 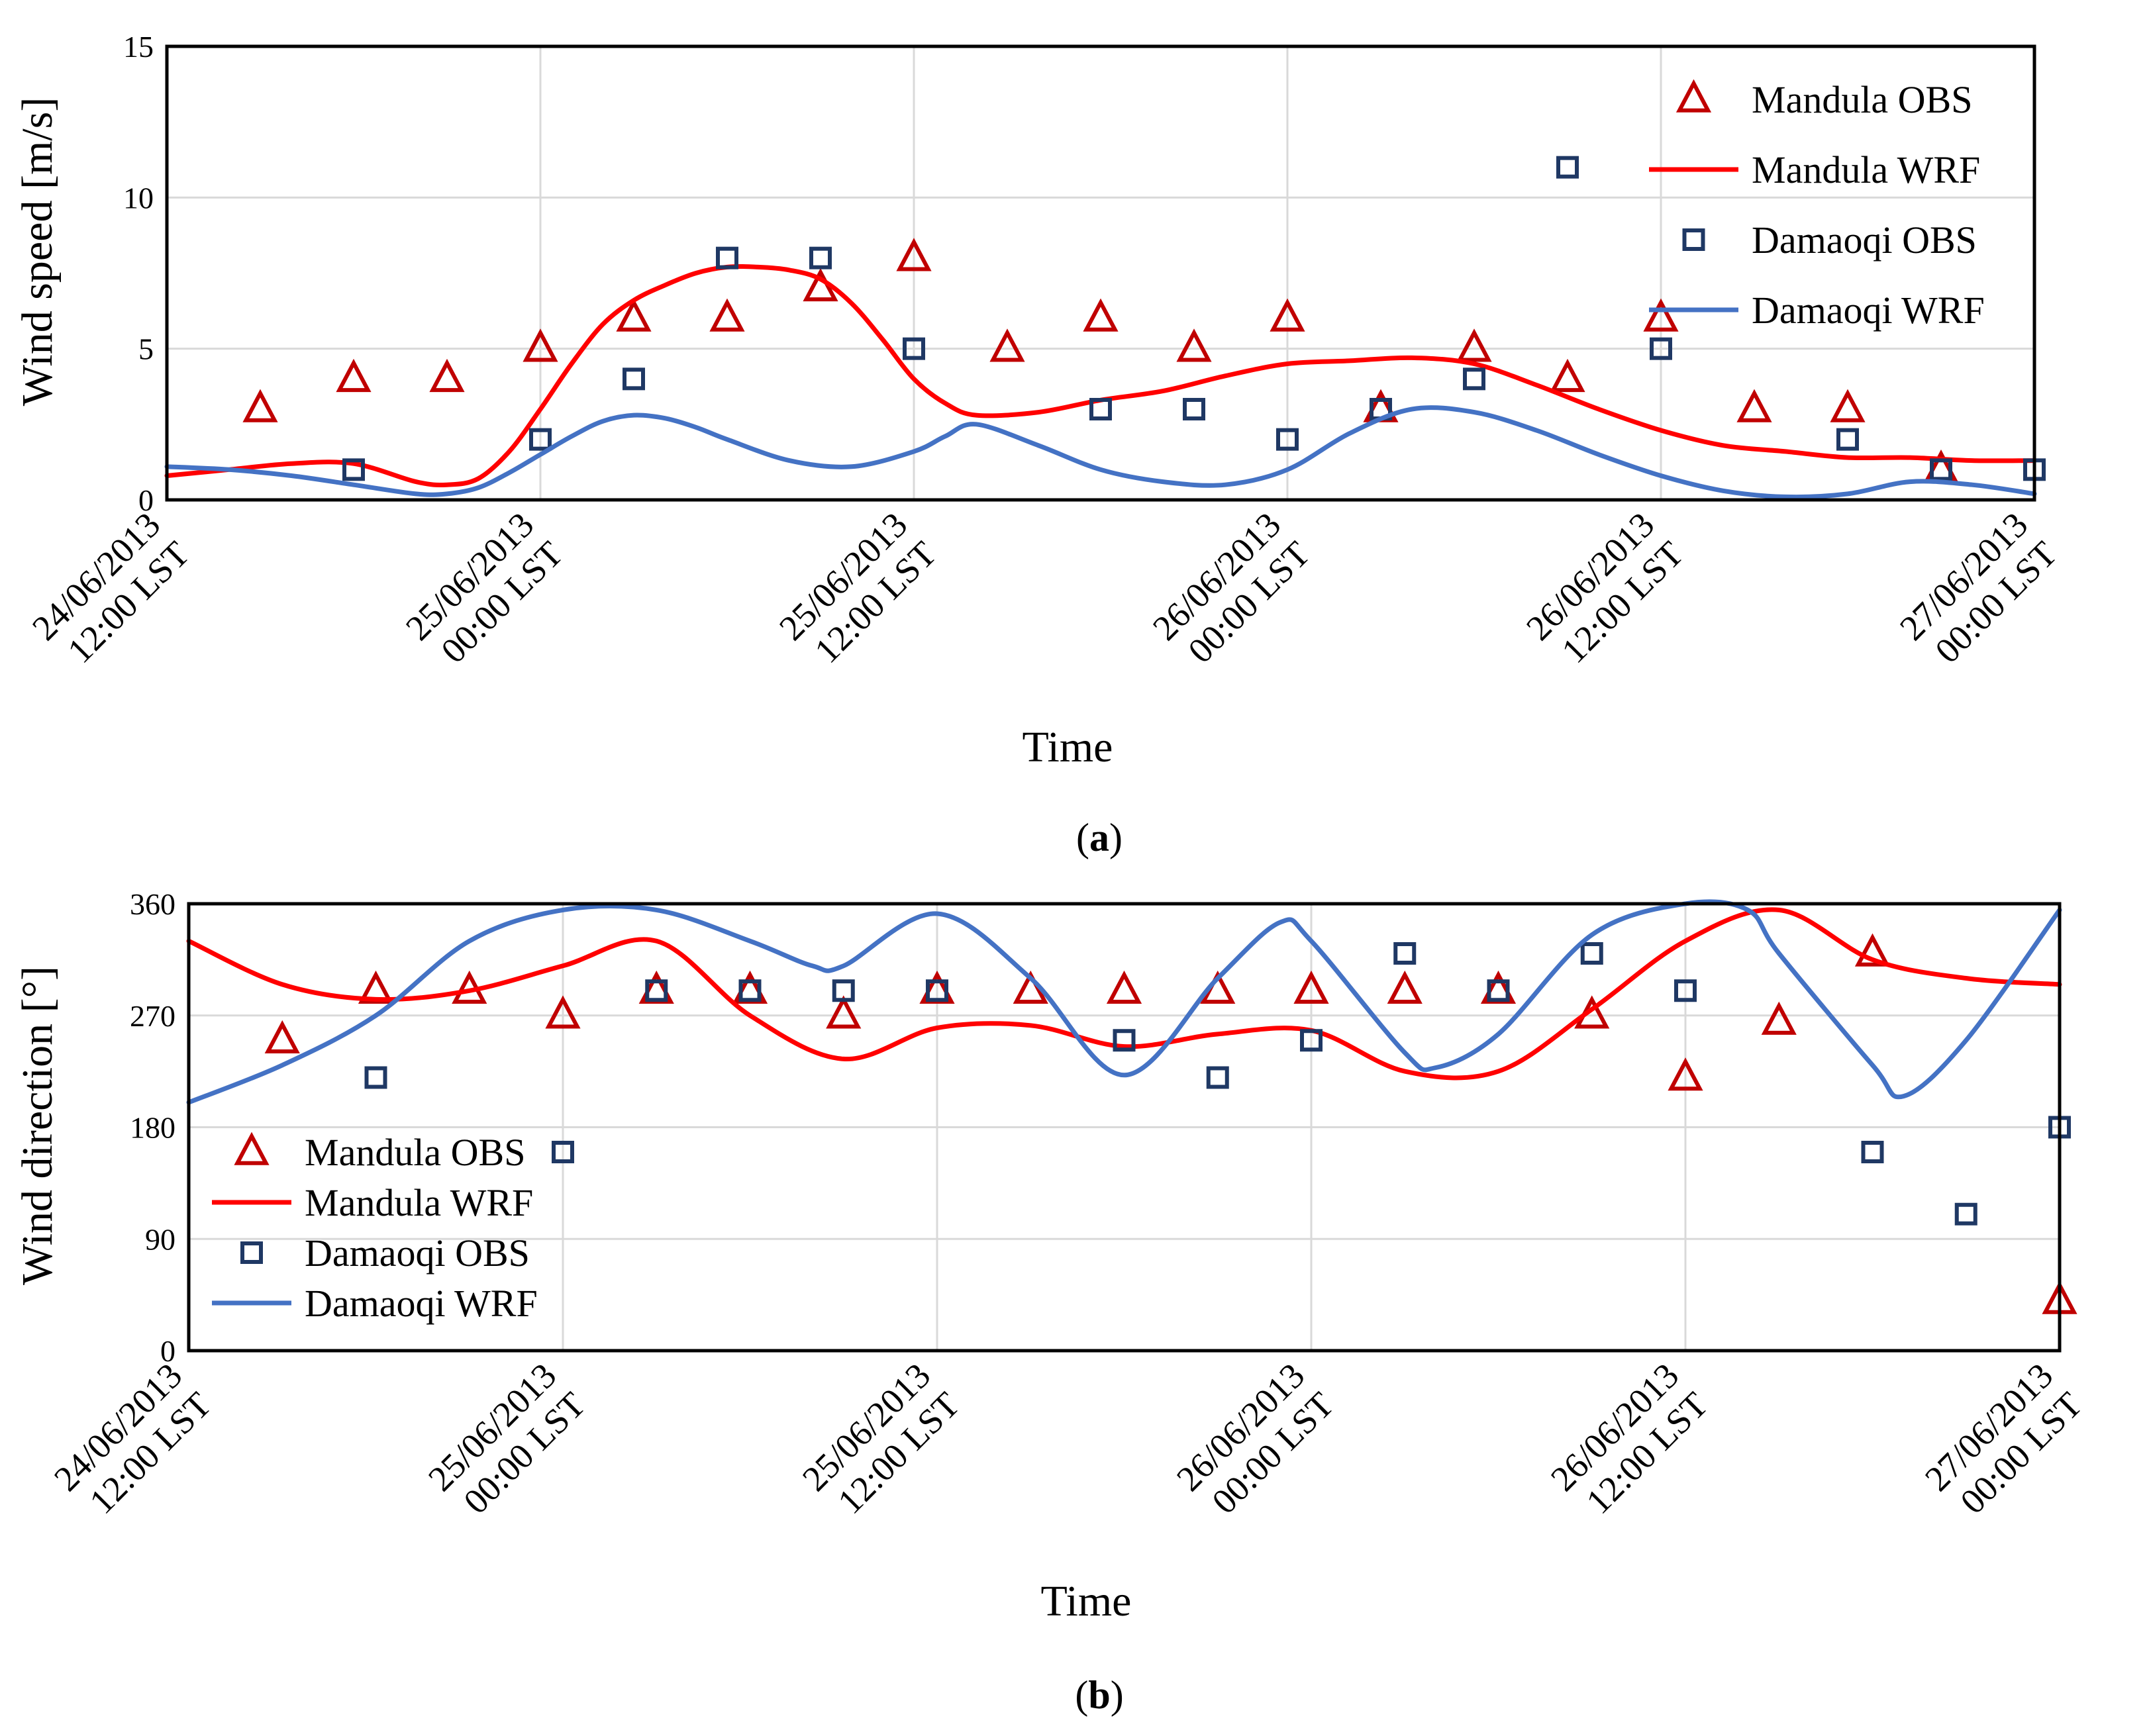 I want to click on y-tick-label: 15, so click(x=138, y=47).